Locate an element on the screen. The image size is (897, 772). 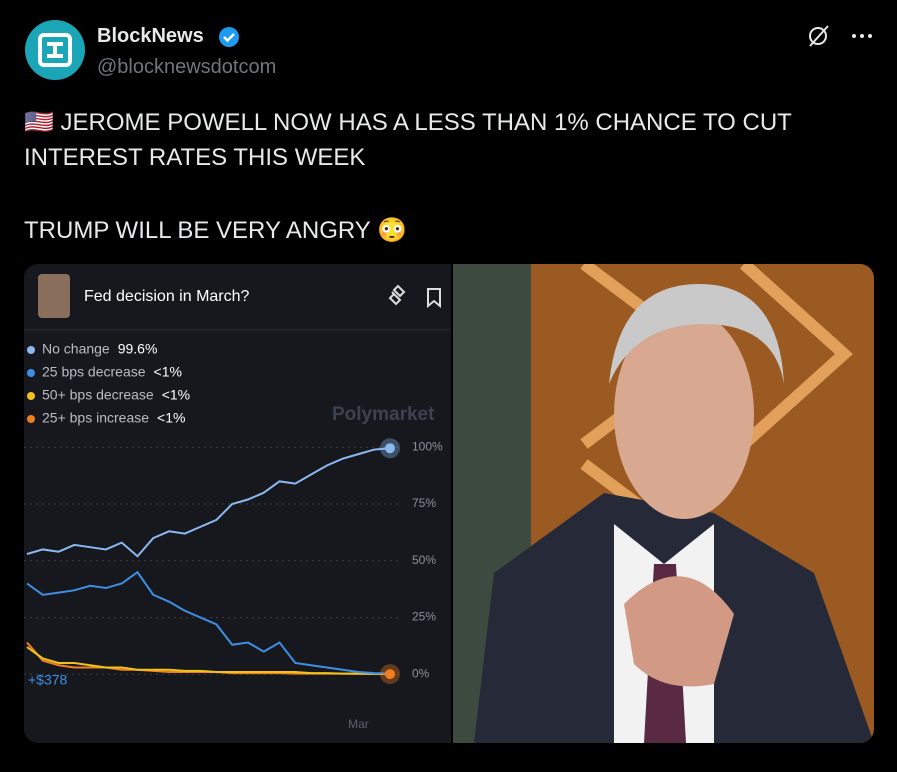
post-text: INTEREST RATES THIS WEEK is located at coordinates (195, 157).